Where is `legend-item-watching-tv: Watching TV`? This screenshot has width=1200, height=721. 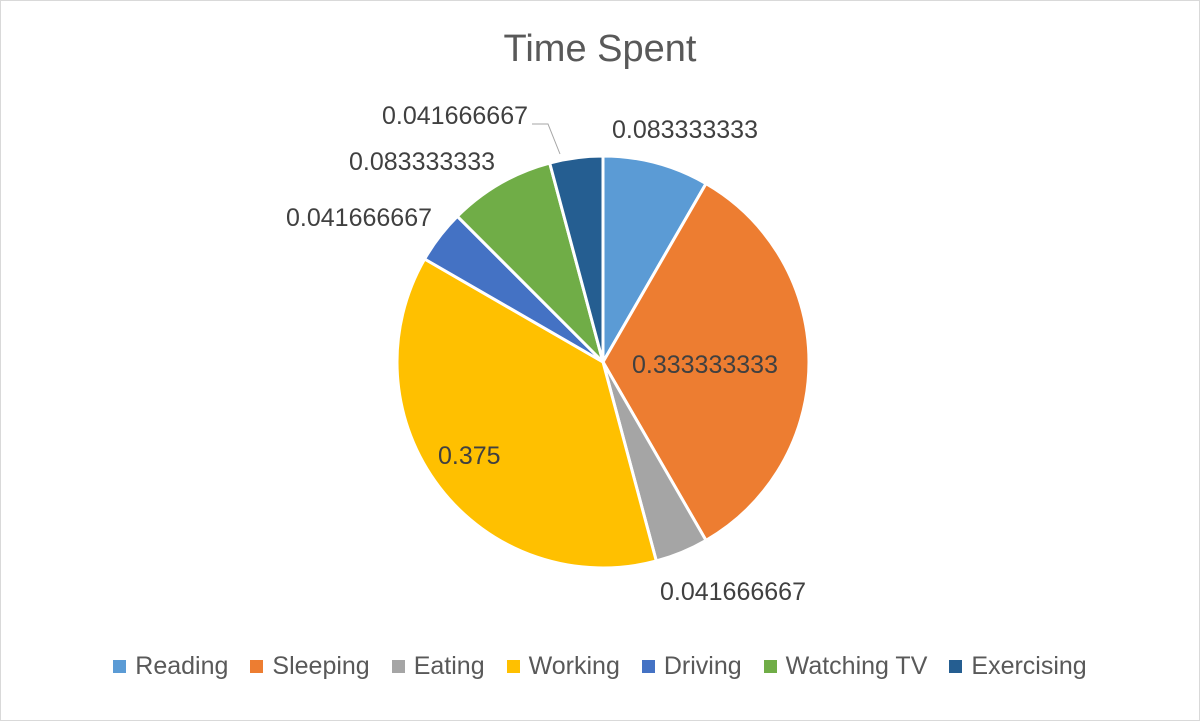 legend-item-watching-tv: Watching TV is located at coordinates (845, 666).